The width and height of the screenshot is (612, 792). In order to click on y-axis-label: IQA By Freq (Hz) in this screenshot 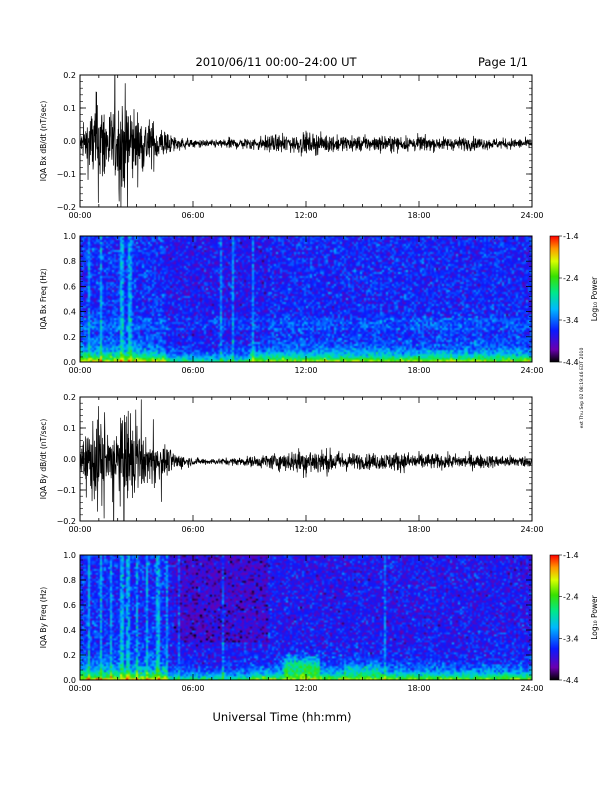, I will do `click(43, 618)`.